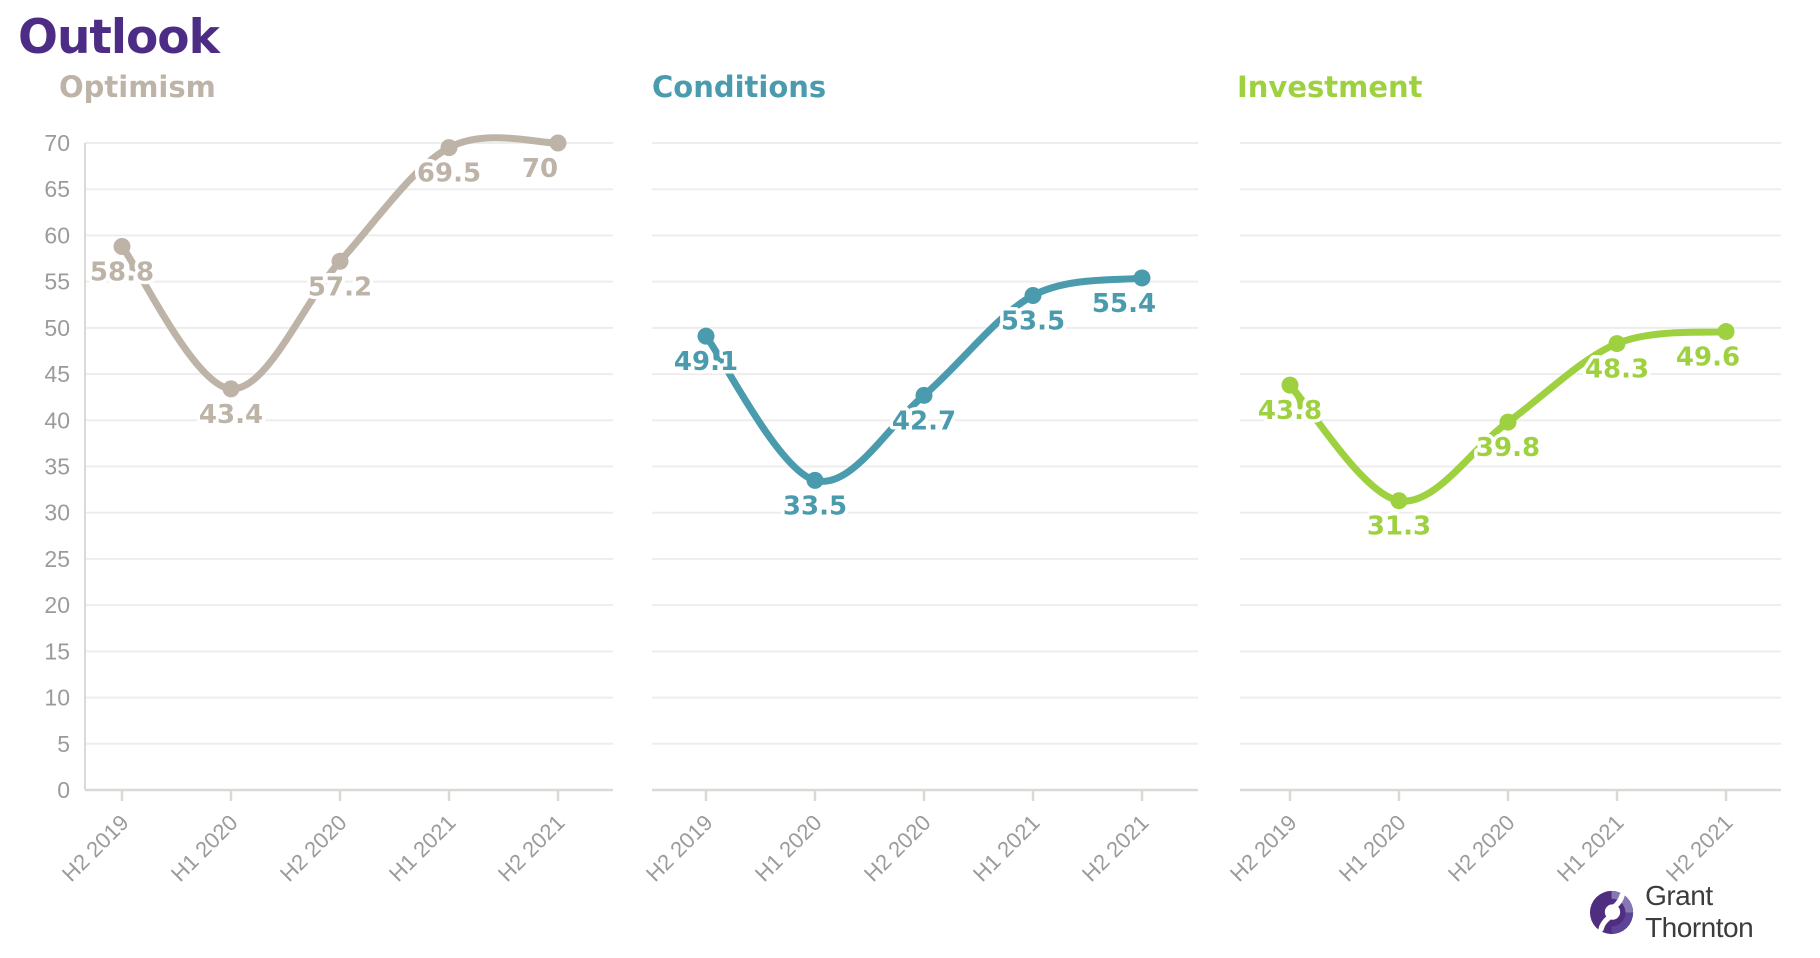 The image size is (1820, 958). Describe the element at coordinates (57, 420) in the screenshot. I see `y-tick-label: 40` at that location.